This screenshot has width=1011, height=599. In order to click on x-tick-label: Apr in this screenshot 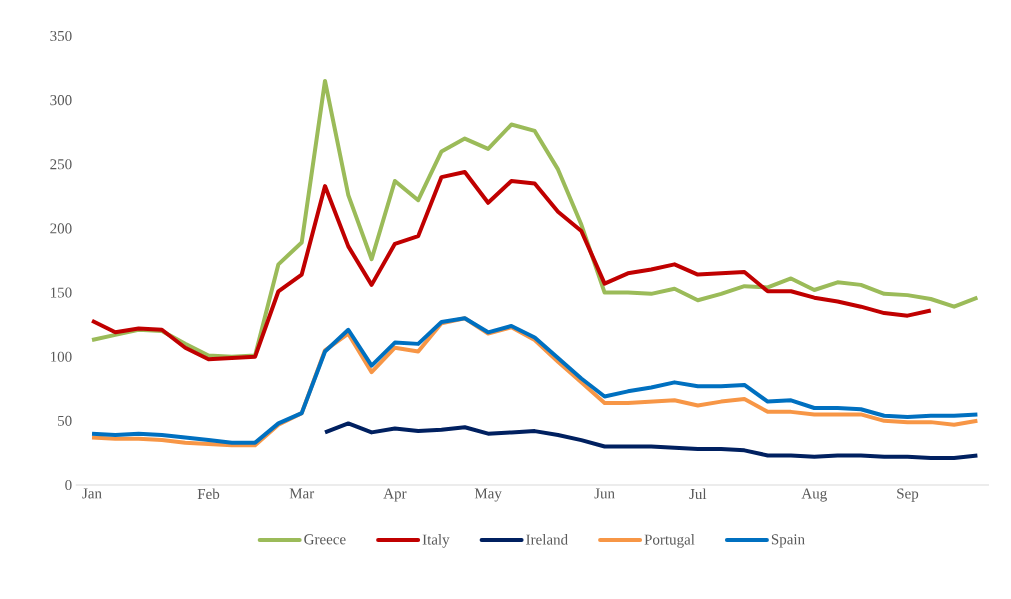, I will do `click(395, 495)`.